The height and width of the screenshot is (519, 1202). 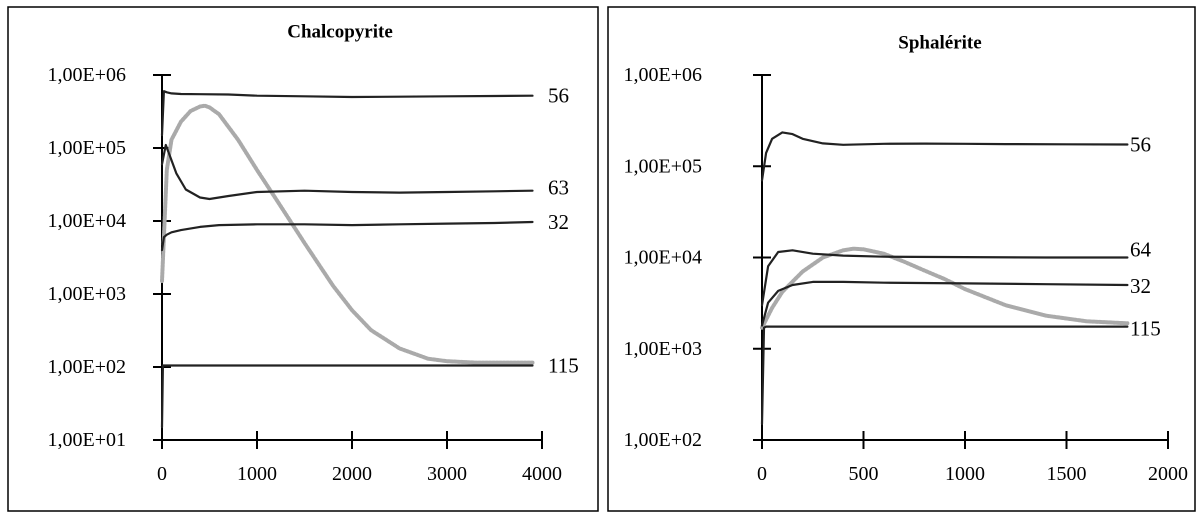 What do you see at coordinates (558, 188) in the screenshot?
I see `series-label-63: 63` at bounding box center [558, 188].